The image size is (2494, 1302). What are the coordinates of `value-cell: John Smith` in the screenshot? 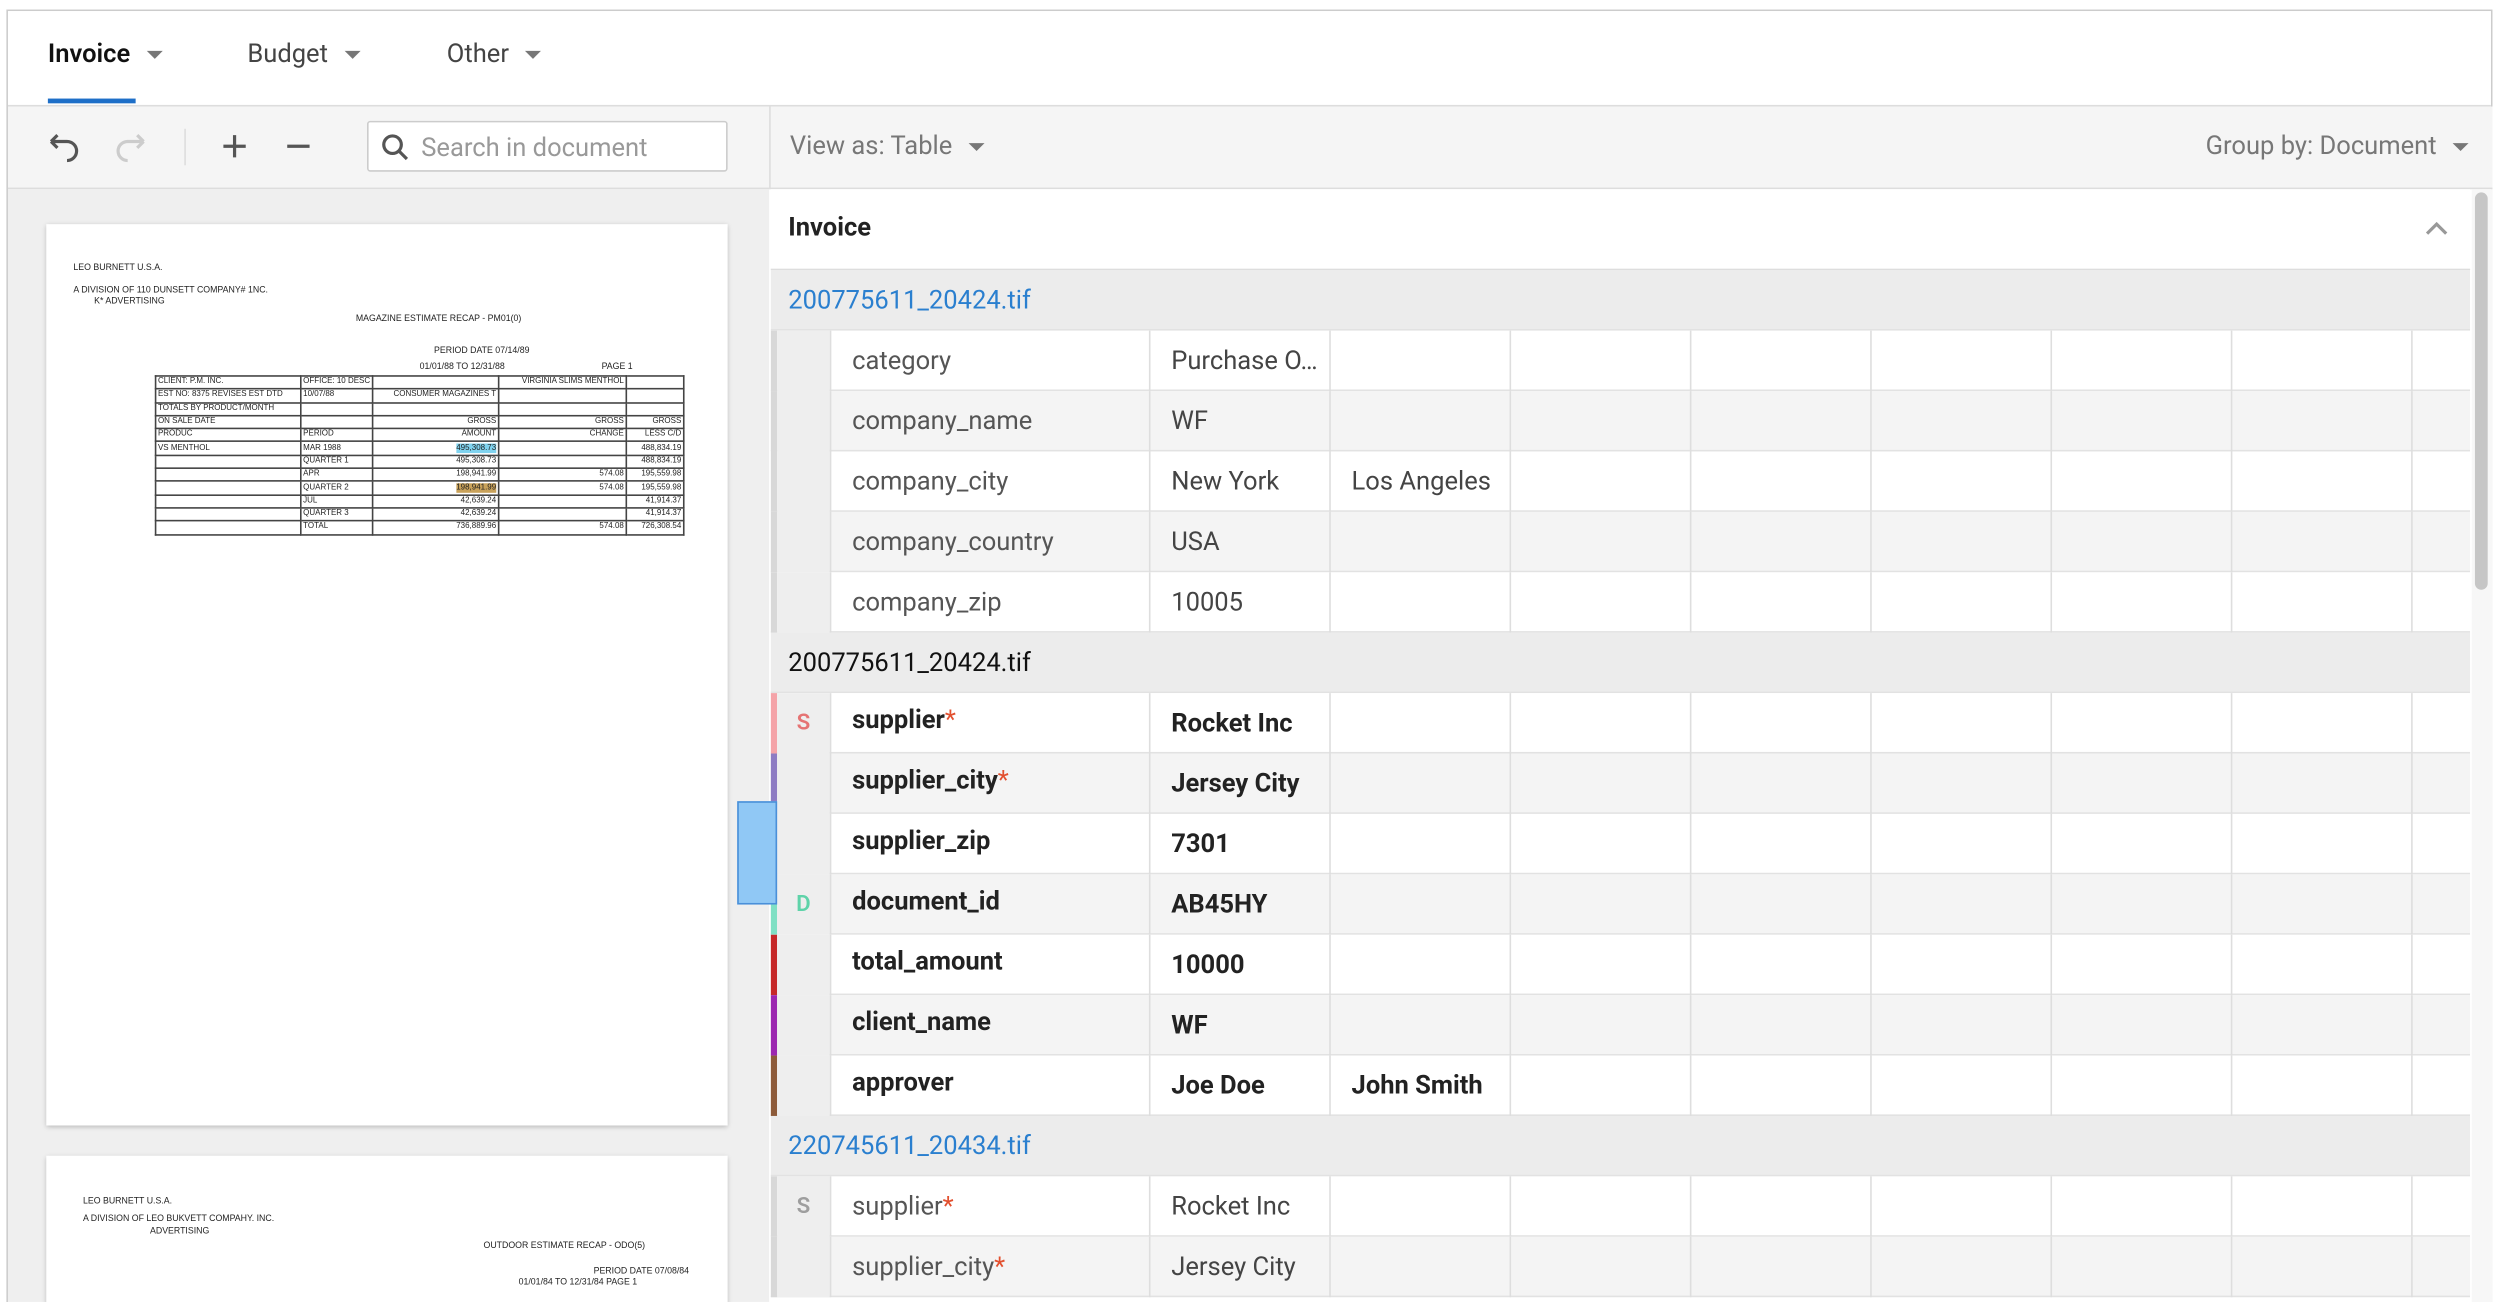 It's located at (1419, 1085).